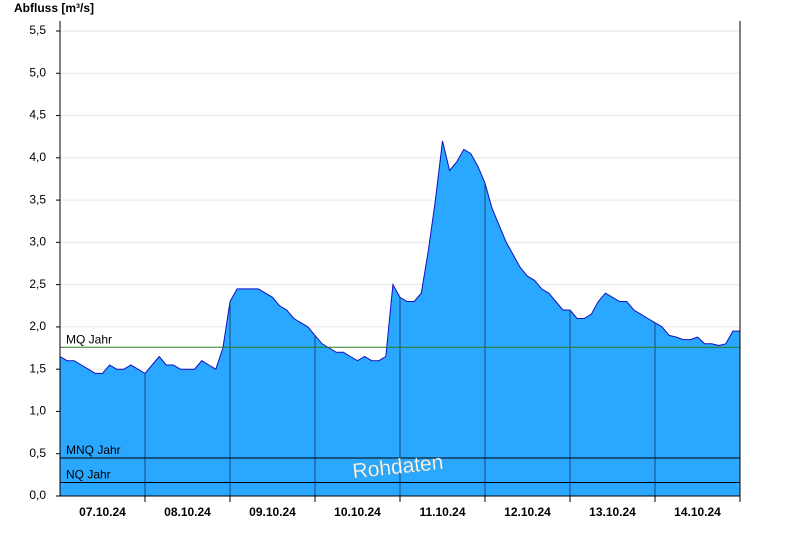 The image size is (800, 550). Describe the element at coordinates (88, 475) in the screenshot. I see `reference-label: NQ Jahr` at that location.